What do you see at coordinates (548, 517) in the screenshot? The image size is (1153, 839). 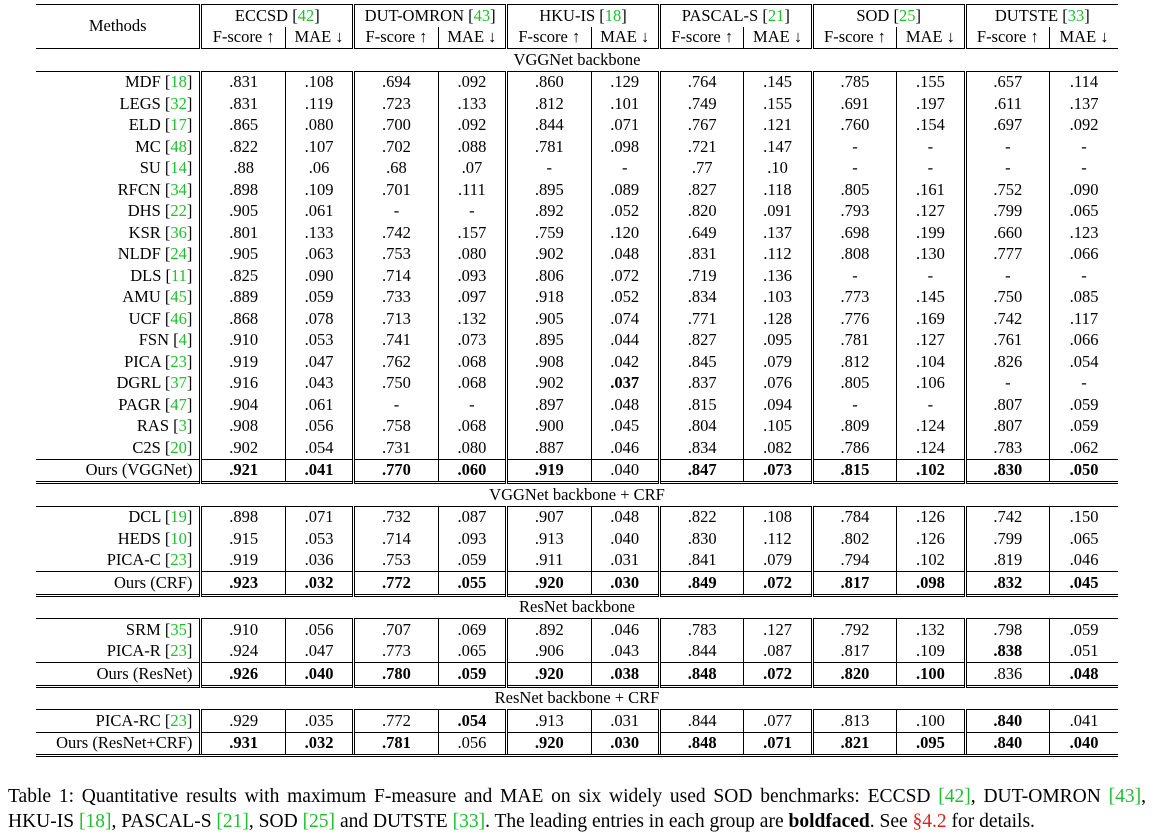 I see `value-cell: .907` at bounding box center [548, 517].